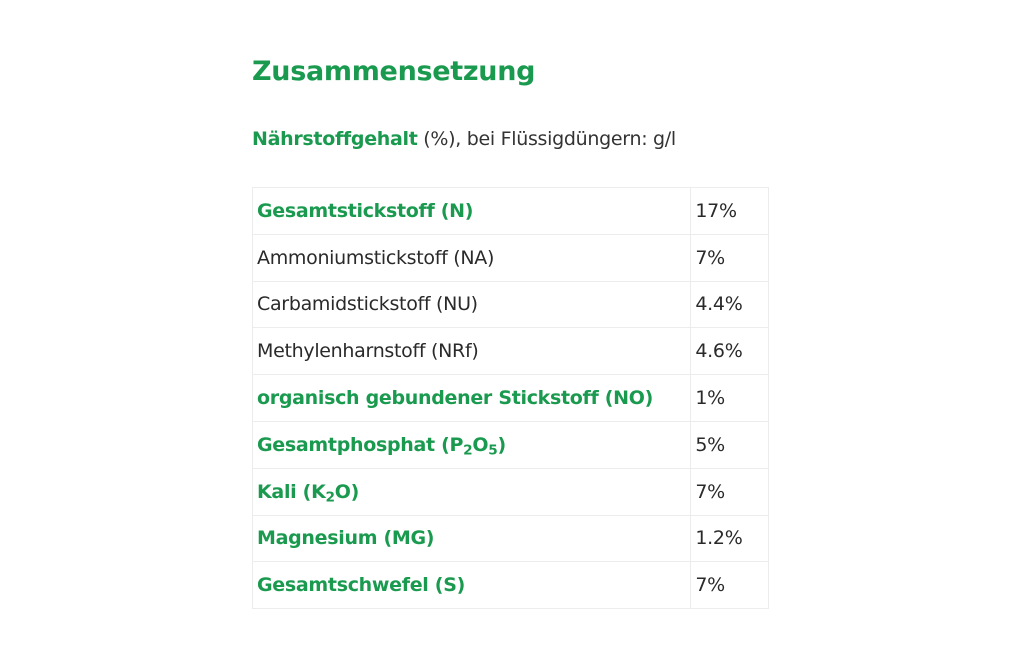  What do you see at coordinates (729, 211) in the screenshot?
I see `nutrient-value: 17%` at bounding box center [729, 211].